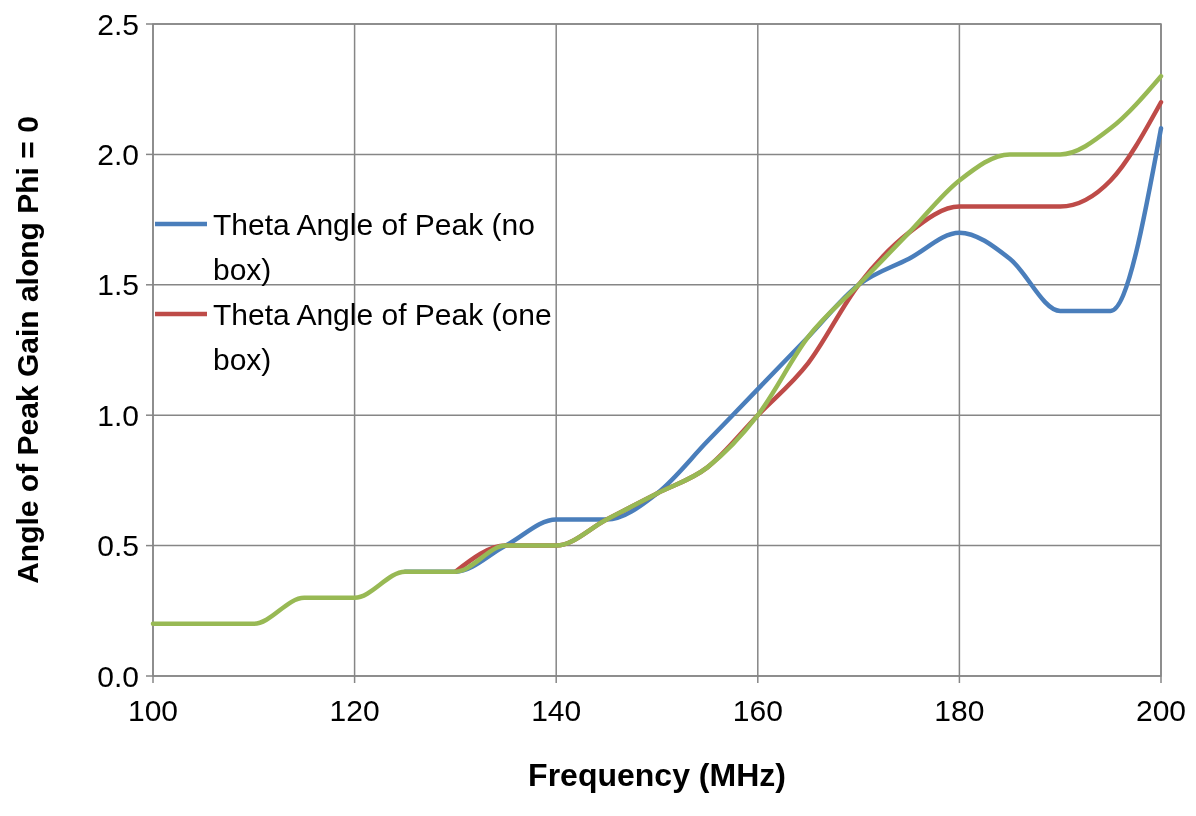 The image size is (1196, 816). What do you see at coordinates (27, 350) in the screenshot?
I see `y-axis-title: Angle of Peak Gain along Phi = 0` at bounding box center [27, 350].